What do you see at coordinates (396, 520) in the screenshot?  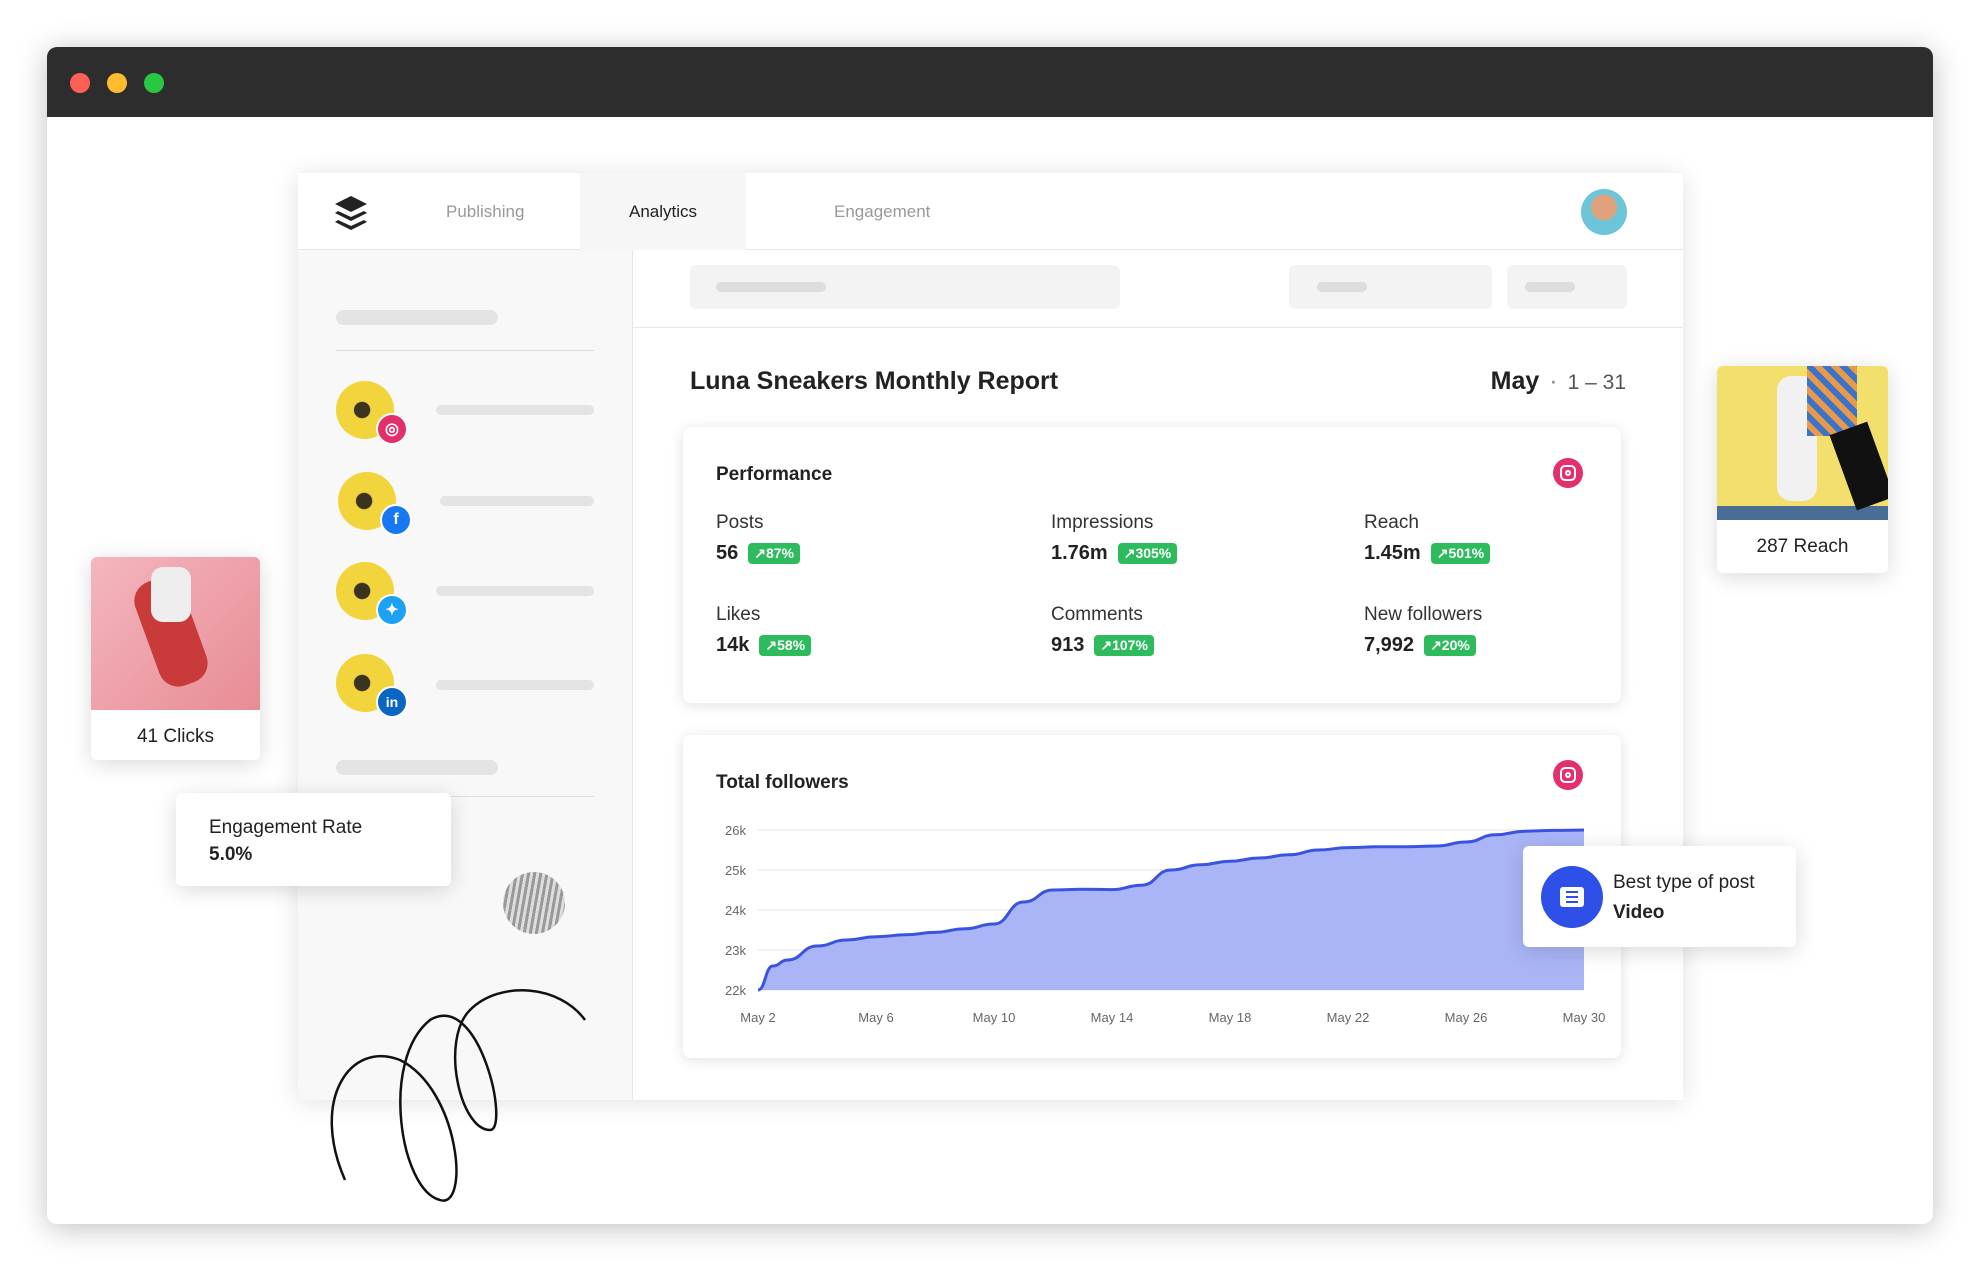 I see `facebook-icon: f` at bounding box center [396, 520].